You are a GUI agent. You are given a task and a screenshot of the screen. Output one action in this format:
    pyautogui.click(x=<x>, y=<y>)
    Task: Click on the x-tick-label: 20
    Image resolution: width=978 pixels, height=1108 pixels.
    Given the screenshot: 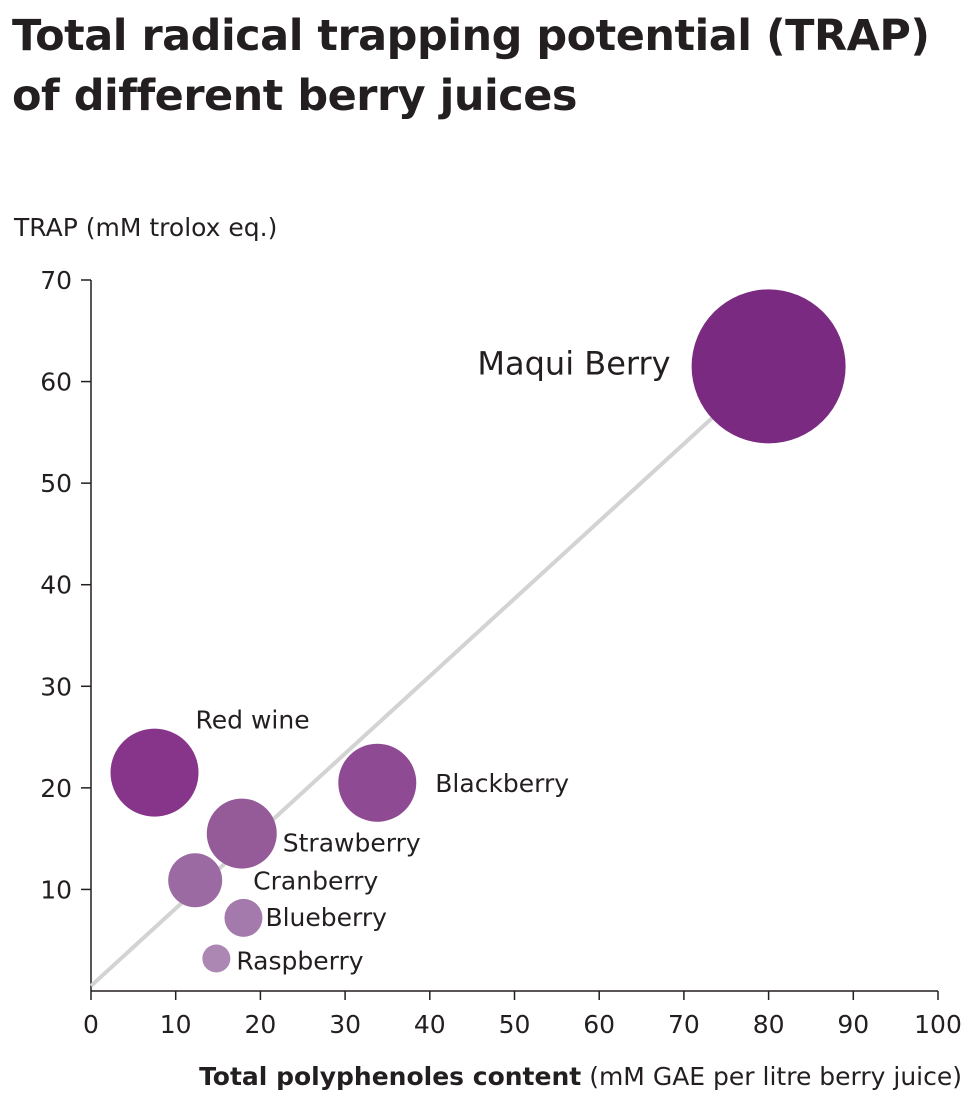 What is the action you would take?
    pyautogui.click(x=260, y=1024)
    